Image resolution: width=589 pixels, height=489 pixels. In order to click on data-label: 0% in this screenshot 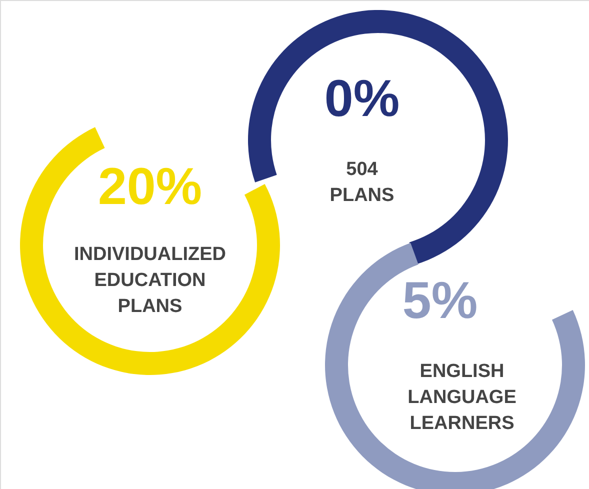, I will do `click(362, 99)`.